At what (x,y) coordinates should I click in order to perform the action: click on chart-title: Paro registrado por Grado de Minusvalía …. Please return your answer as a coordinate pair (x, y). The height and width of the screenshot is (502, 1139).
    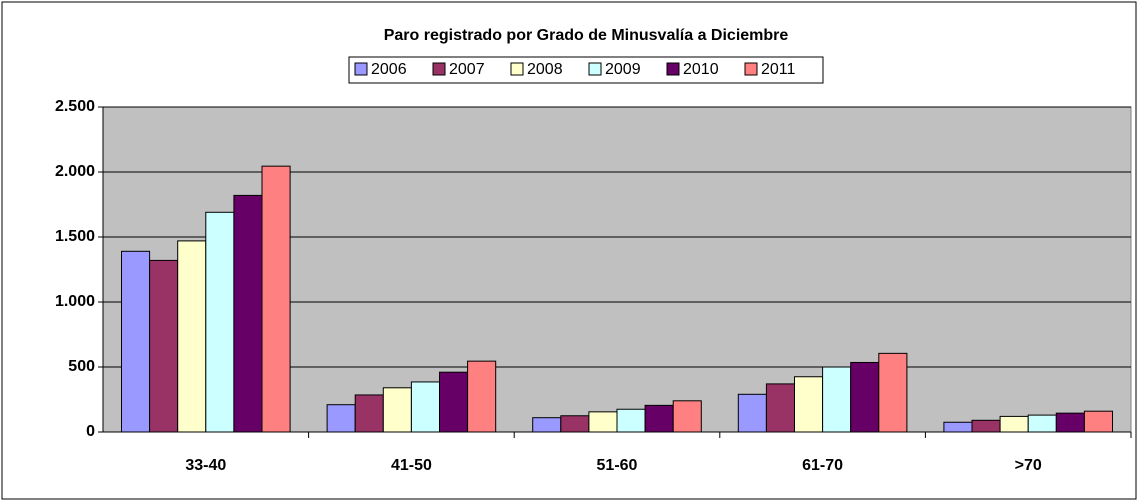
    Looking at the image, I should click on (586, 35).